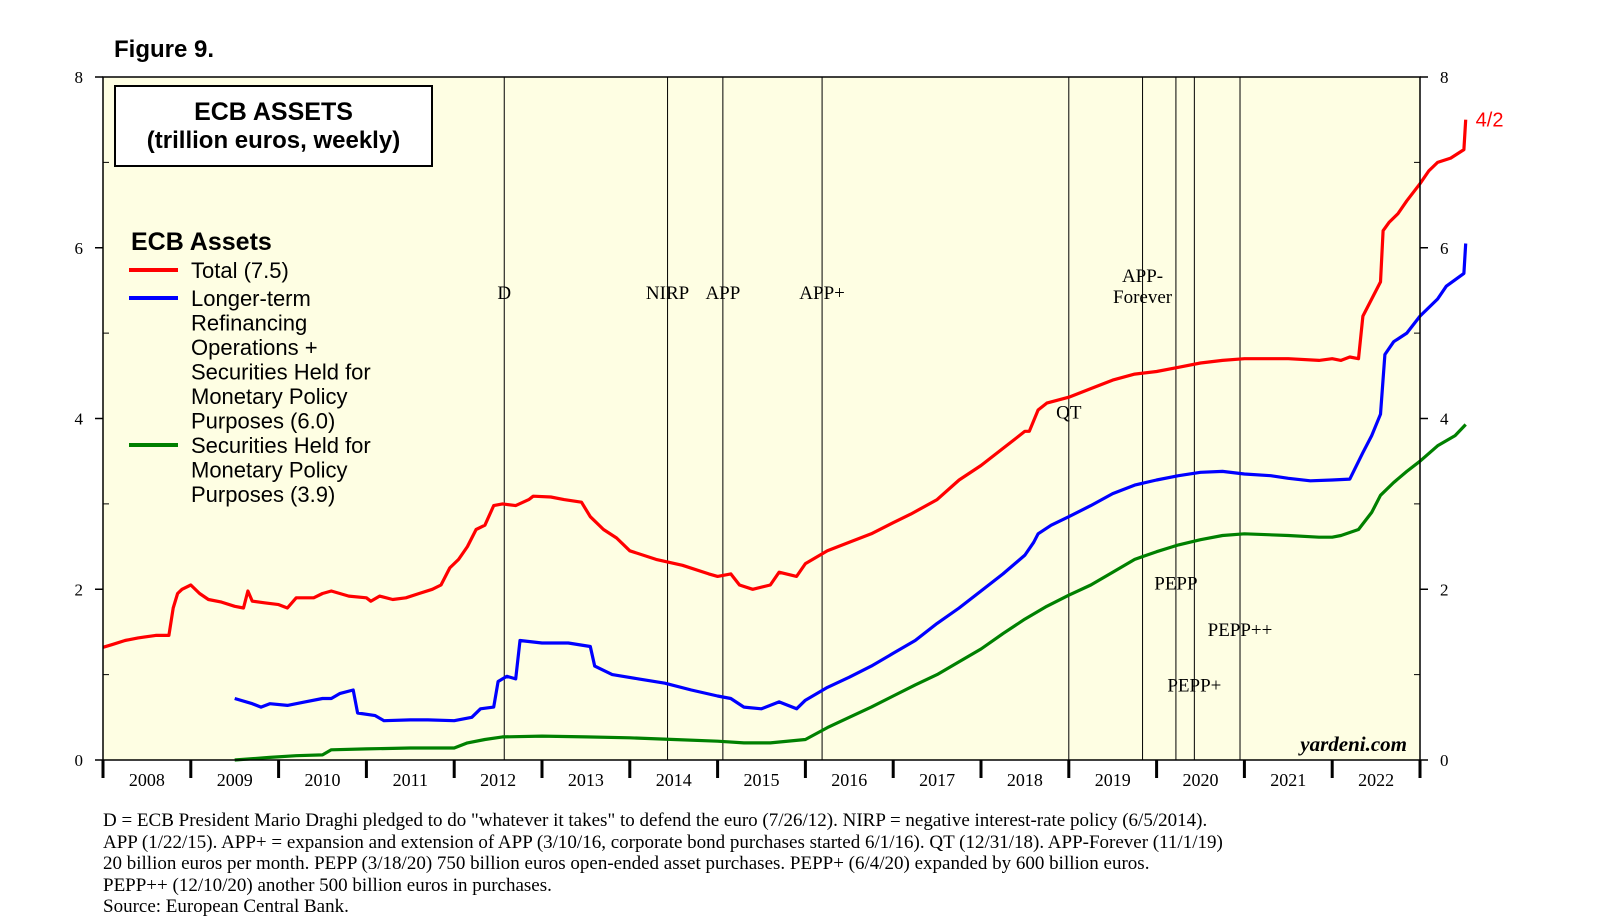  I want to click on event-label: PEPP+, so click(1194, 686).